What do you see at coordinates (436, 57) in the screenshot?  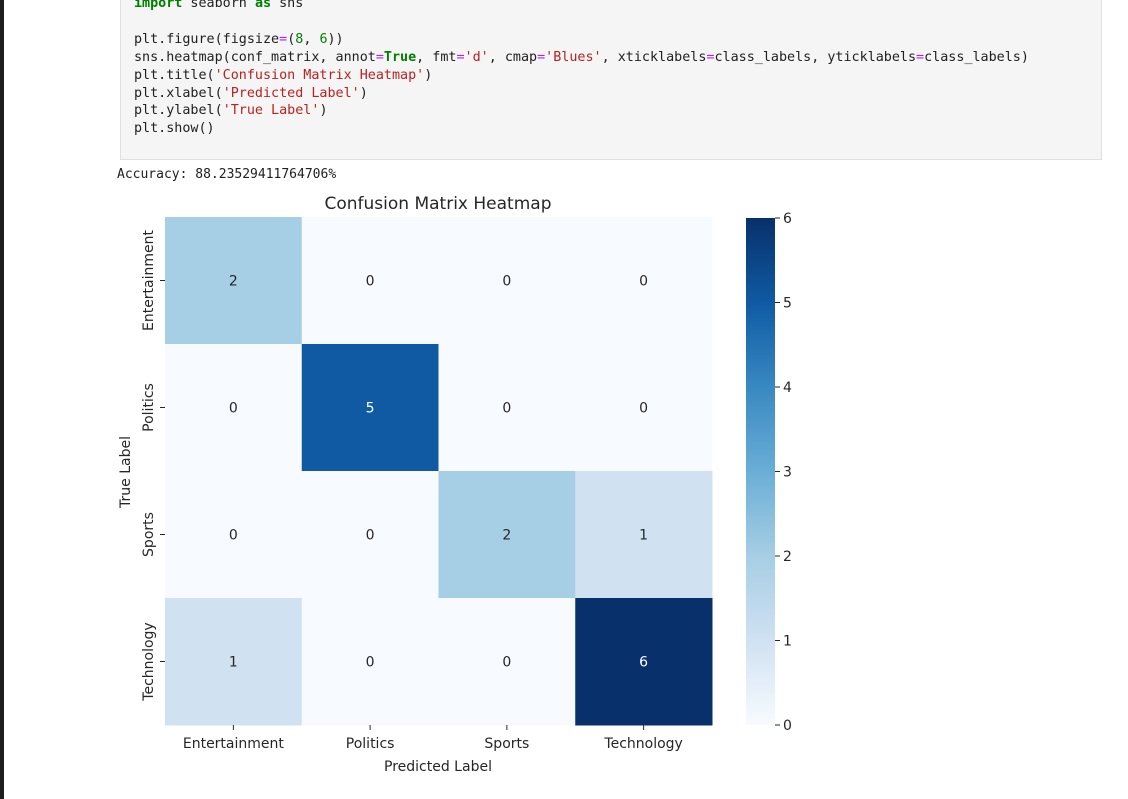 I see `code-token: , fmt` at bounding box center [436, 57].